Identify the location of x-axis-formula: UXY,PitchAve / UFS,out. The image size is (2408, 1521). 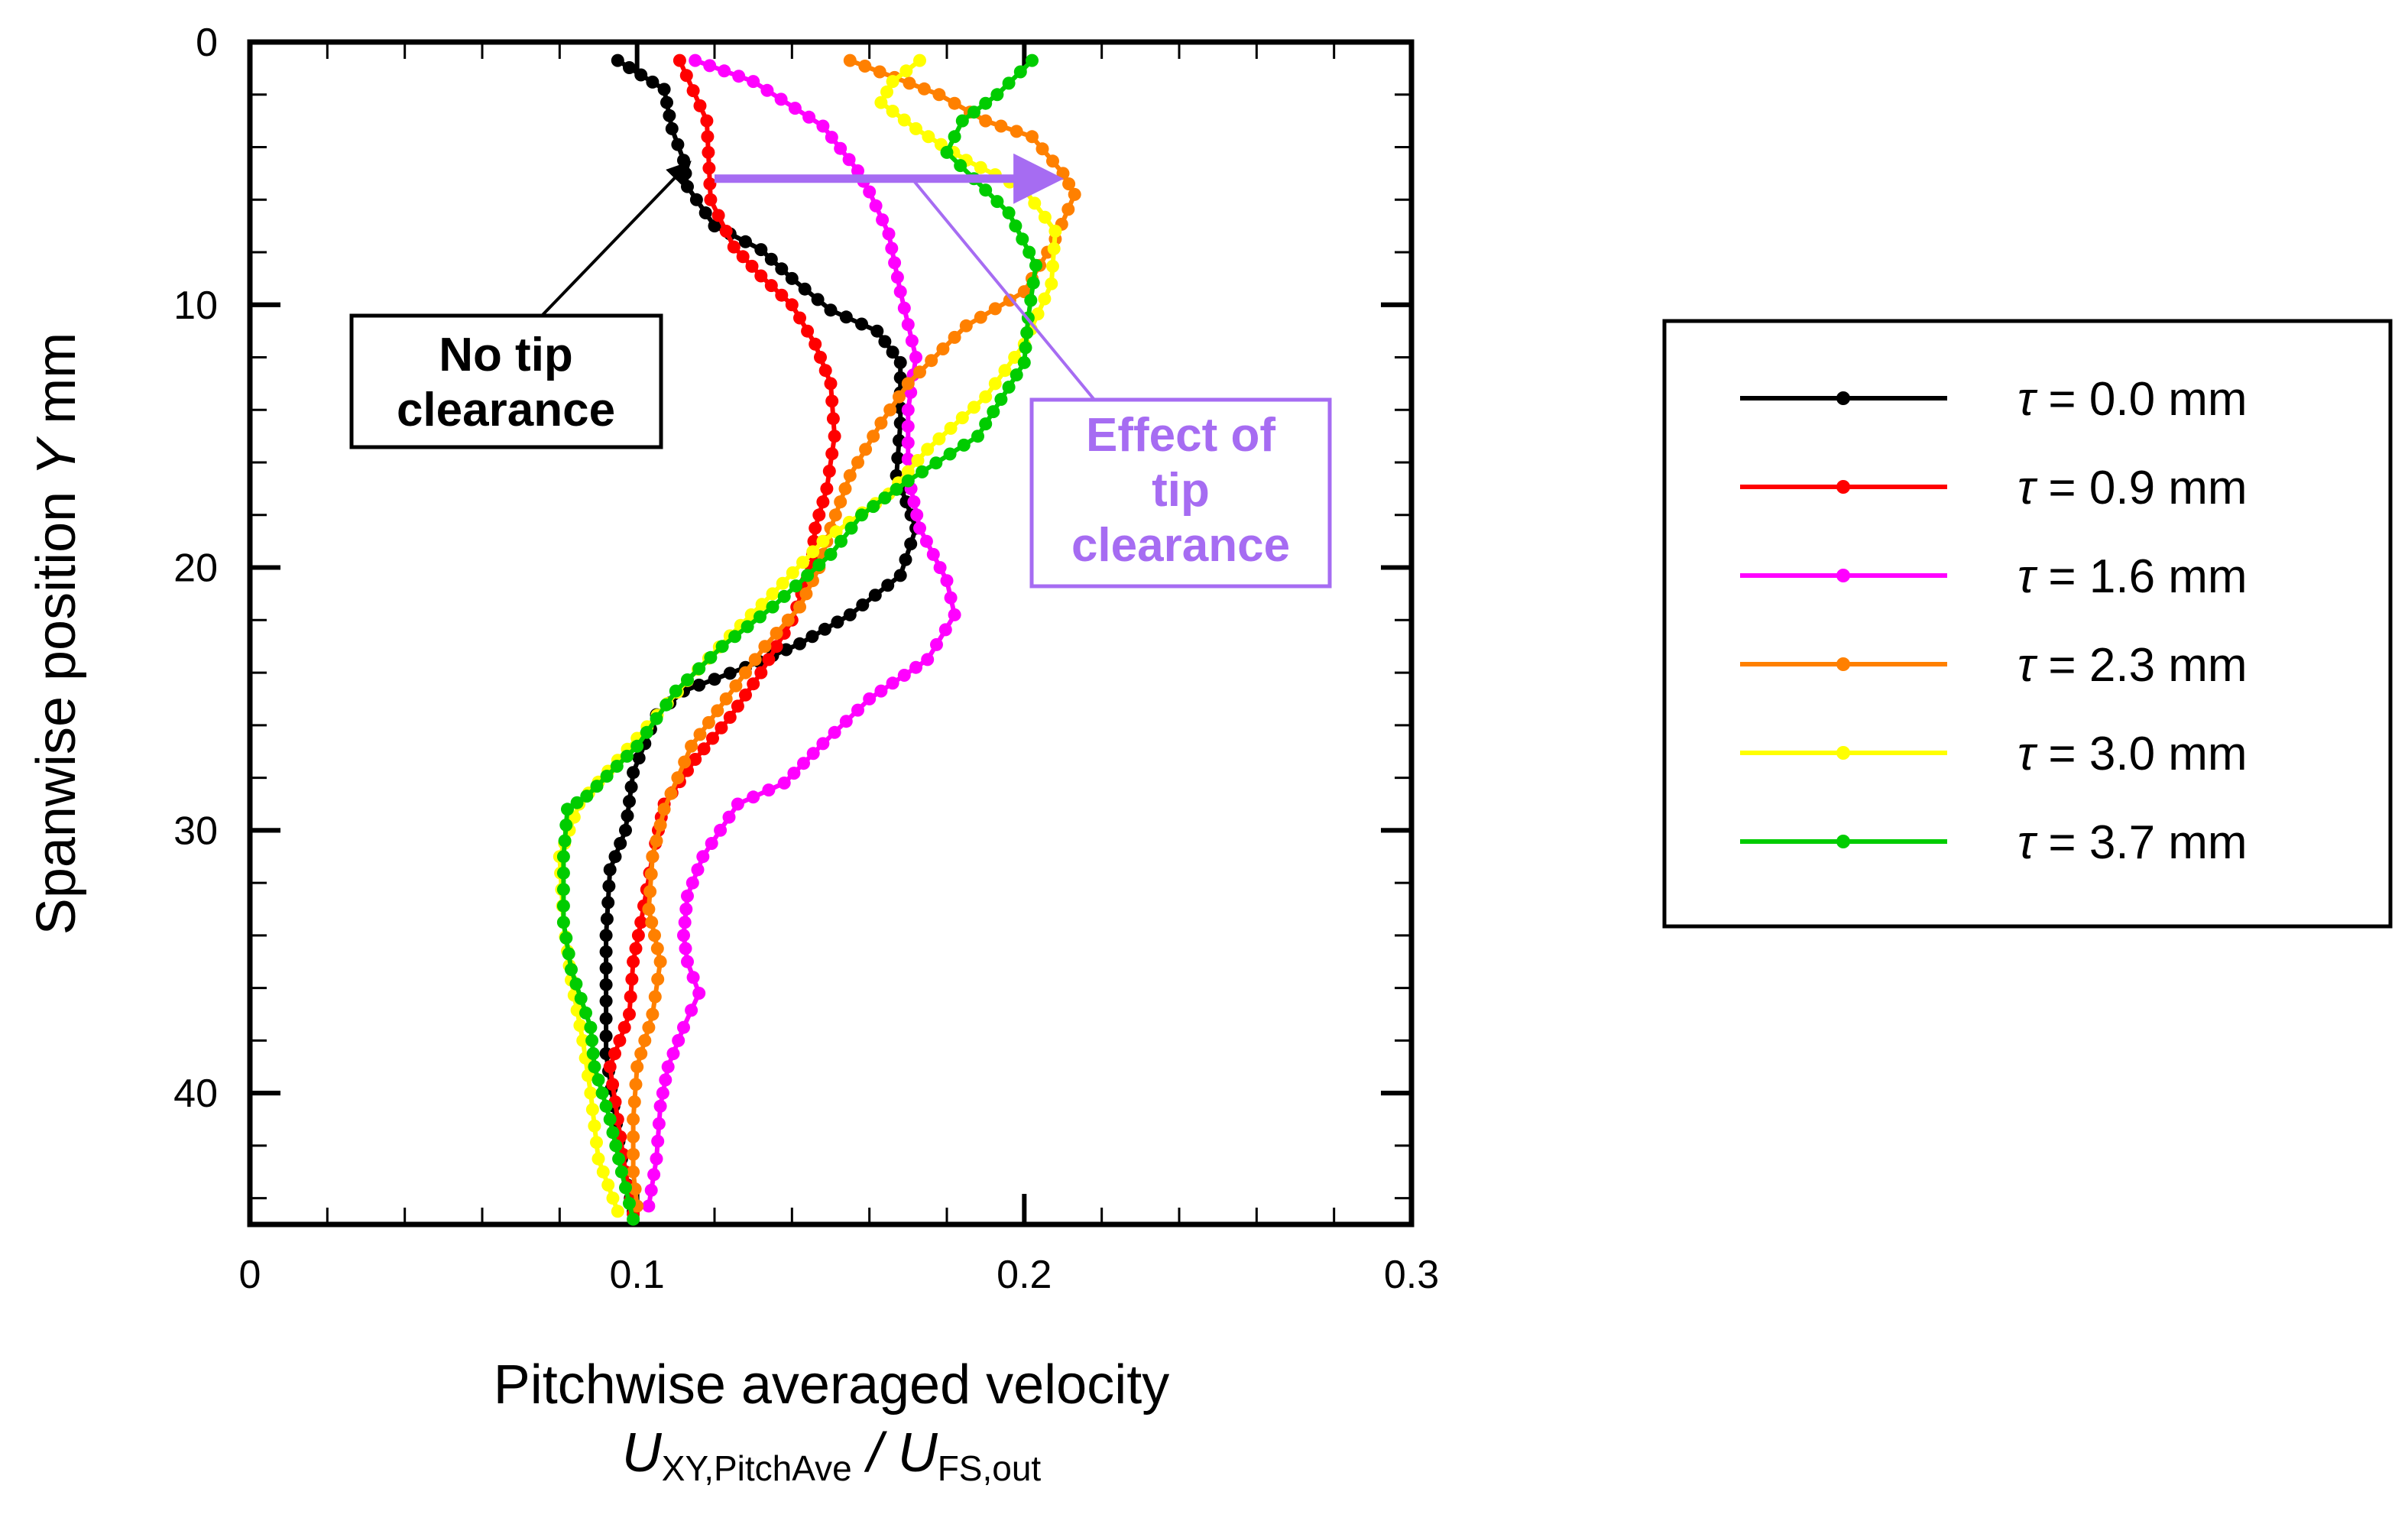
(832, 1455).